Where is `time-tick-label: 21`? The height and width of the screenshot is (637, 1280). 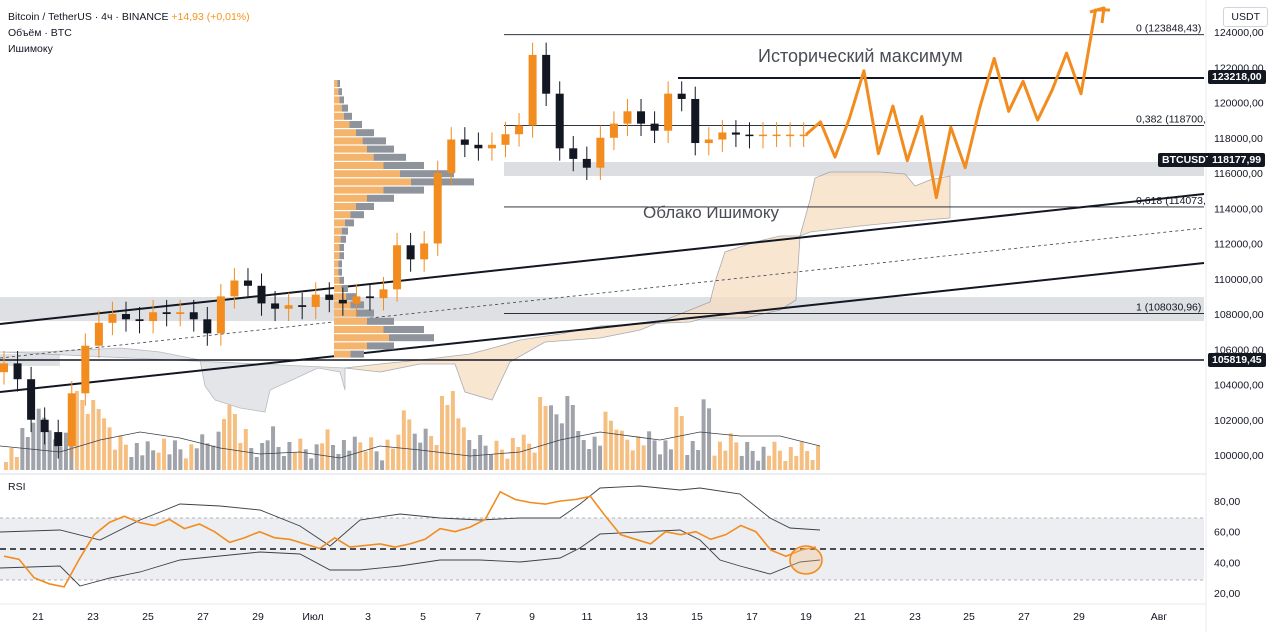 time-tick-label: 21 is located at coordinates (860, 617).